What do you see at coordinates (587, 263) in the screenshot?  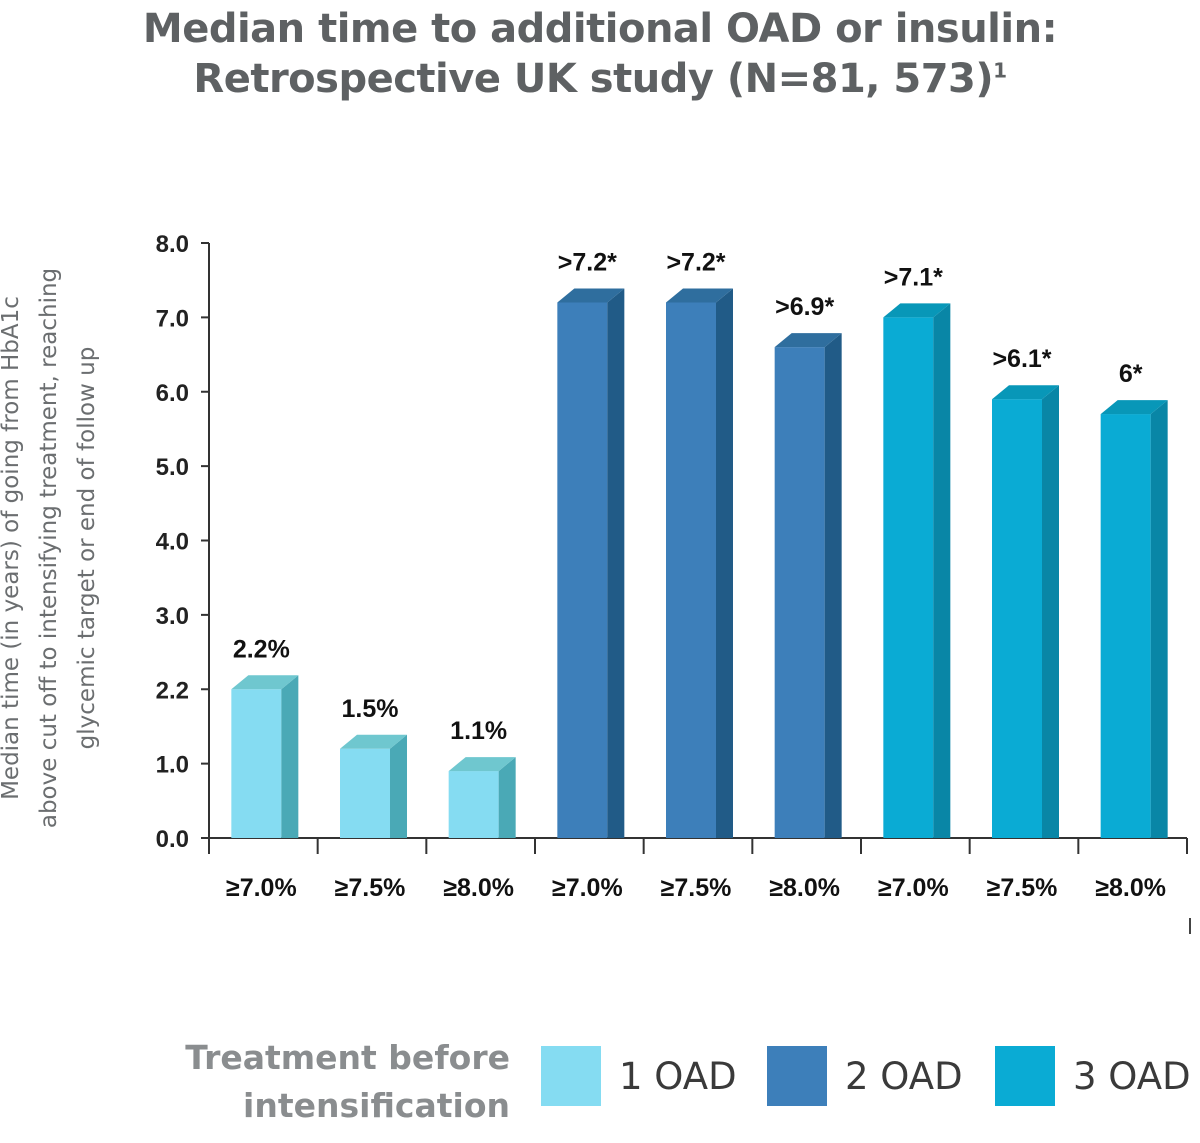 I see `bar-data-label-4: >7.2*` at bounding box center [587, 263].